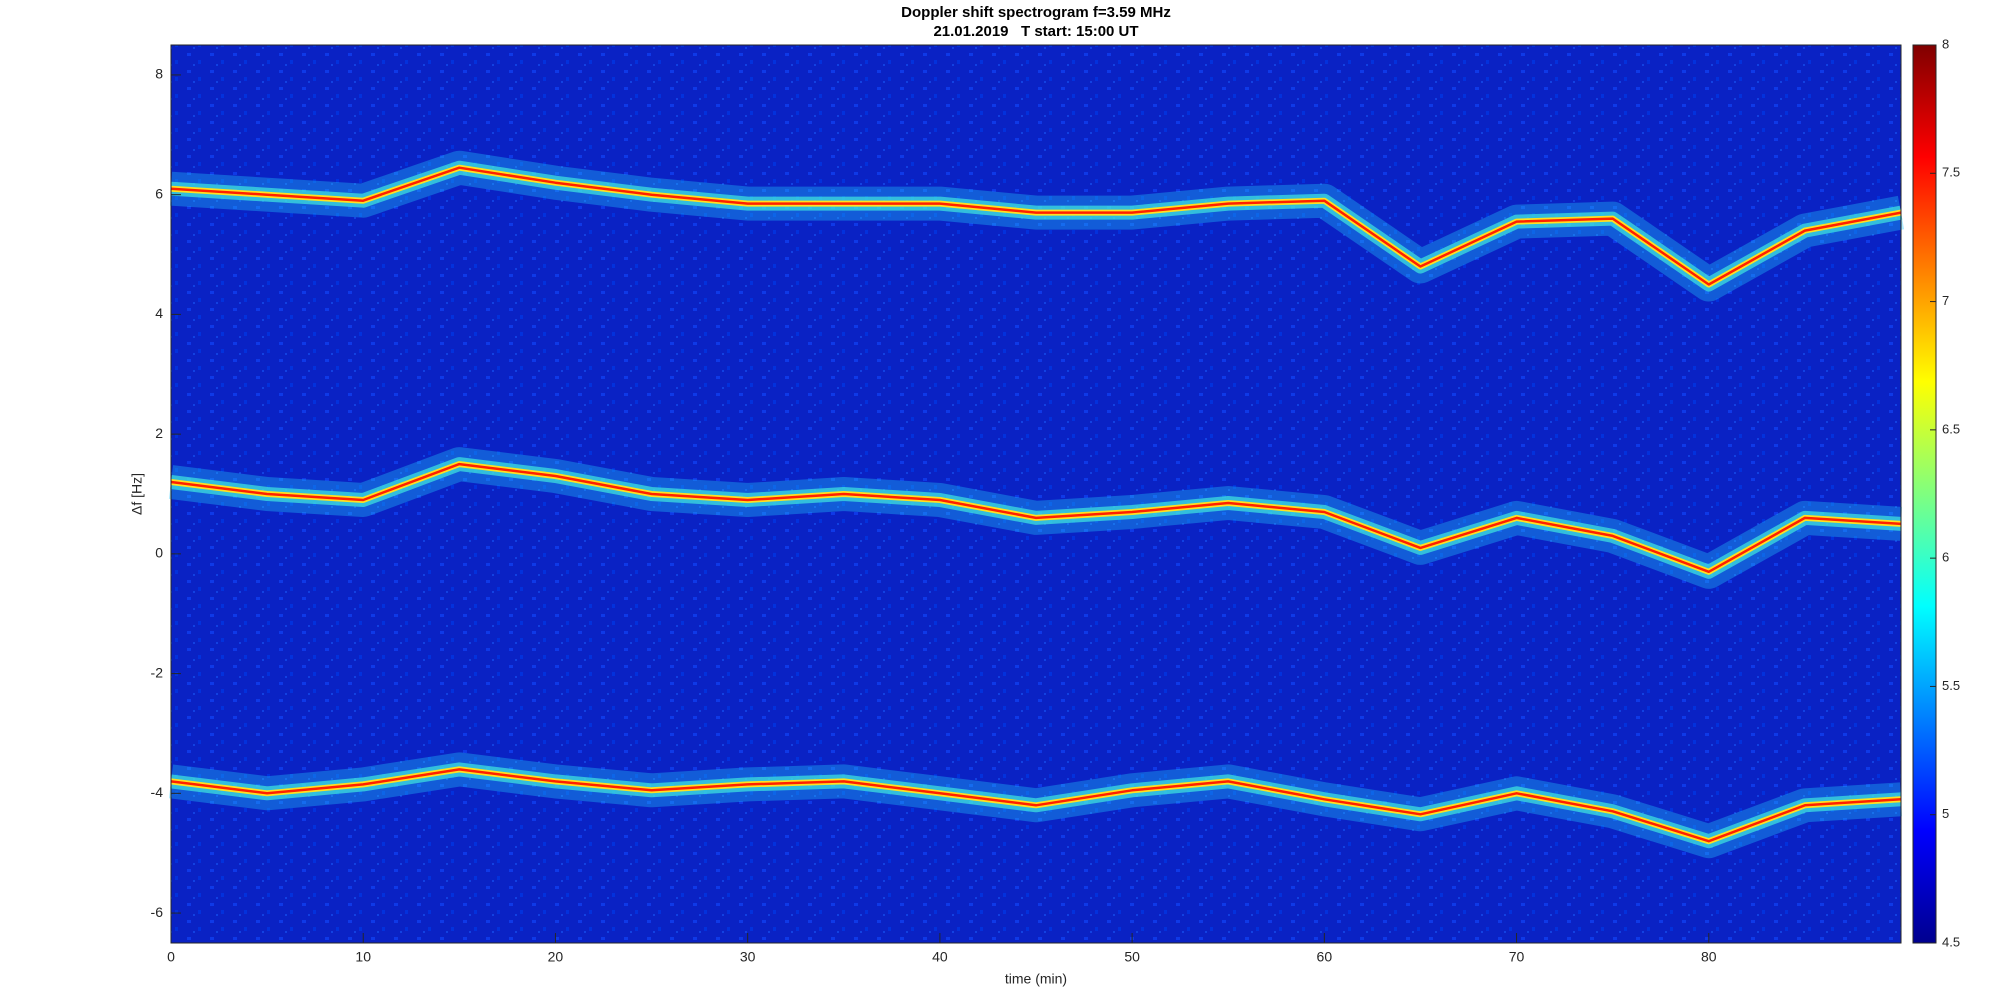 This screenshot has height=1003, width=2000. Describe the element at coordinates (1951, 685) in the screenshot. I see `colorbar-tick-label: 5.5` at that location.